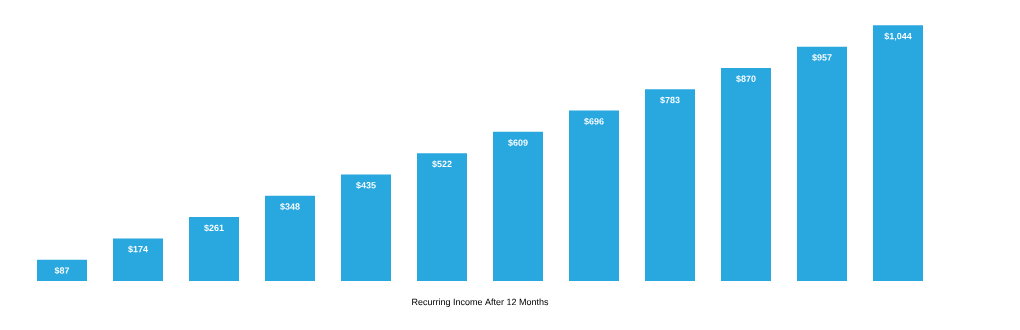 Image resolution: width=1020 pixels, height=330 pixels. What do you see at coordinates (442, 164) in the screenshot?
I see `data-label: $522` at bounding box center [442, 164].